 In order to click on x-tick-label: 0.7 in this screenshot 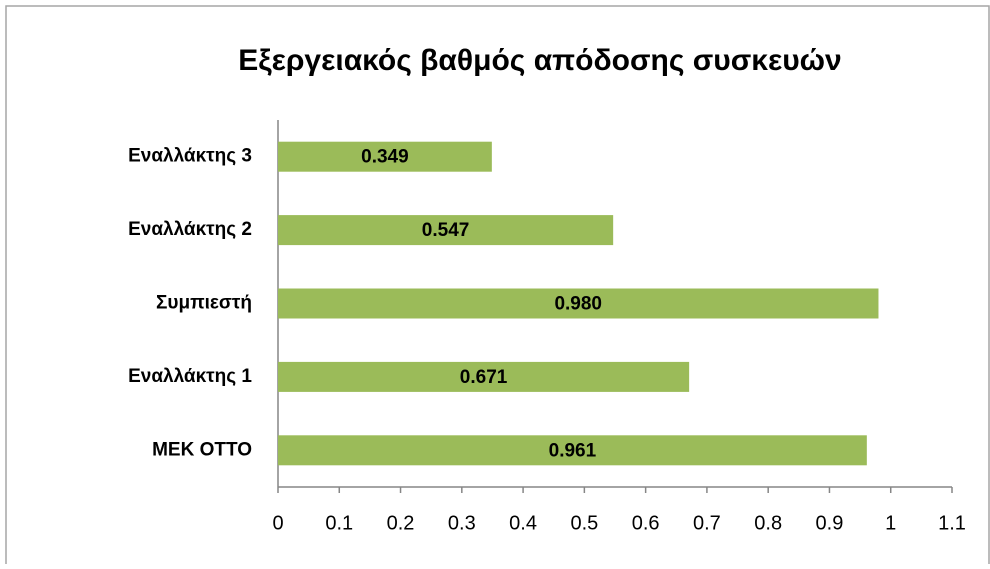, I will do `click(707, 523)`.